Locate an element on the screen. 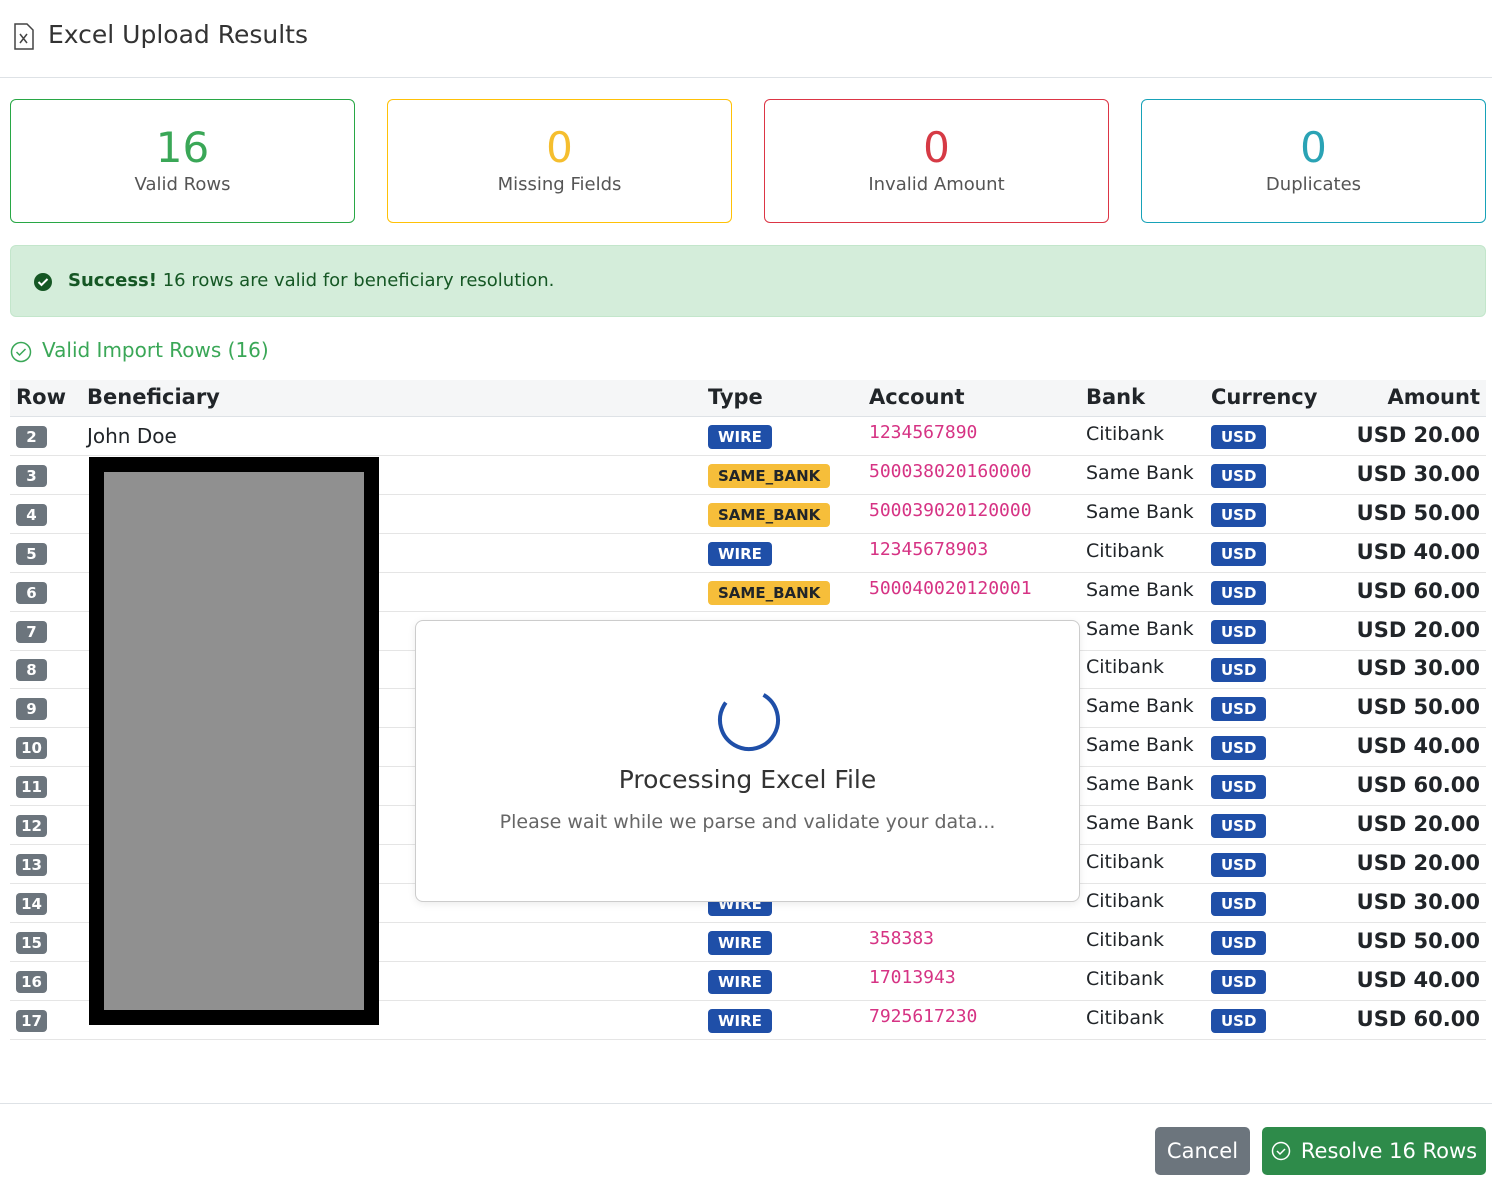 Image resolution: width=1492 pixels, height=1188 pixels. row-number: 14 is located at coordinates (31, 903).